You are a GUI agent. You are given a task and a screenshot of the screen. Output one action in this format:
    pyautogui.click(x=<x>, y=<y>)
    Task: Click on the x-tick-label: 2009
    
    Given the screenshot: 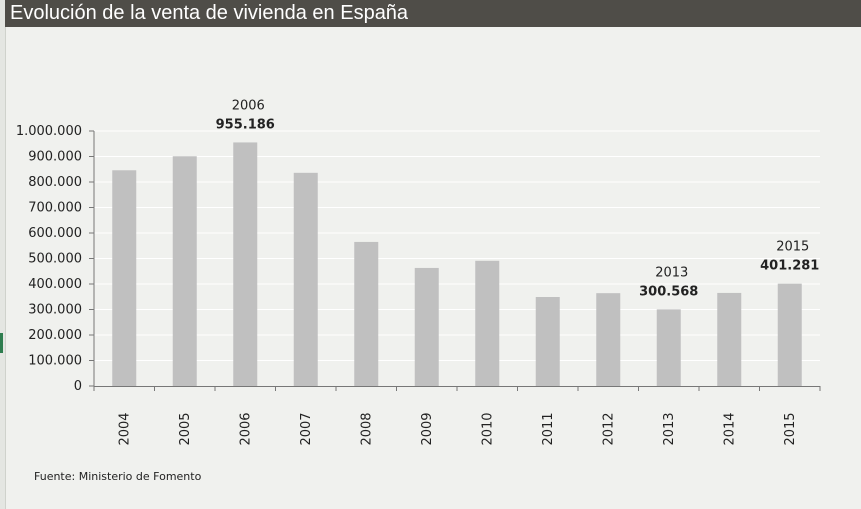 What is the action you would take?
    pyautogui.click(x=427, y=428)
    